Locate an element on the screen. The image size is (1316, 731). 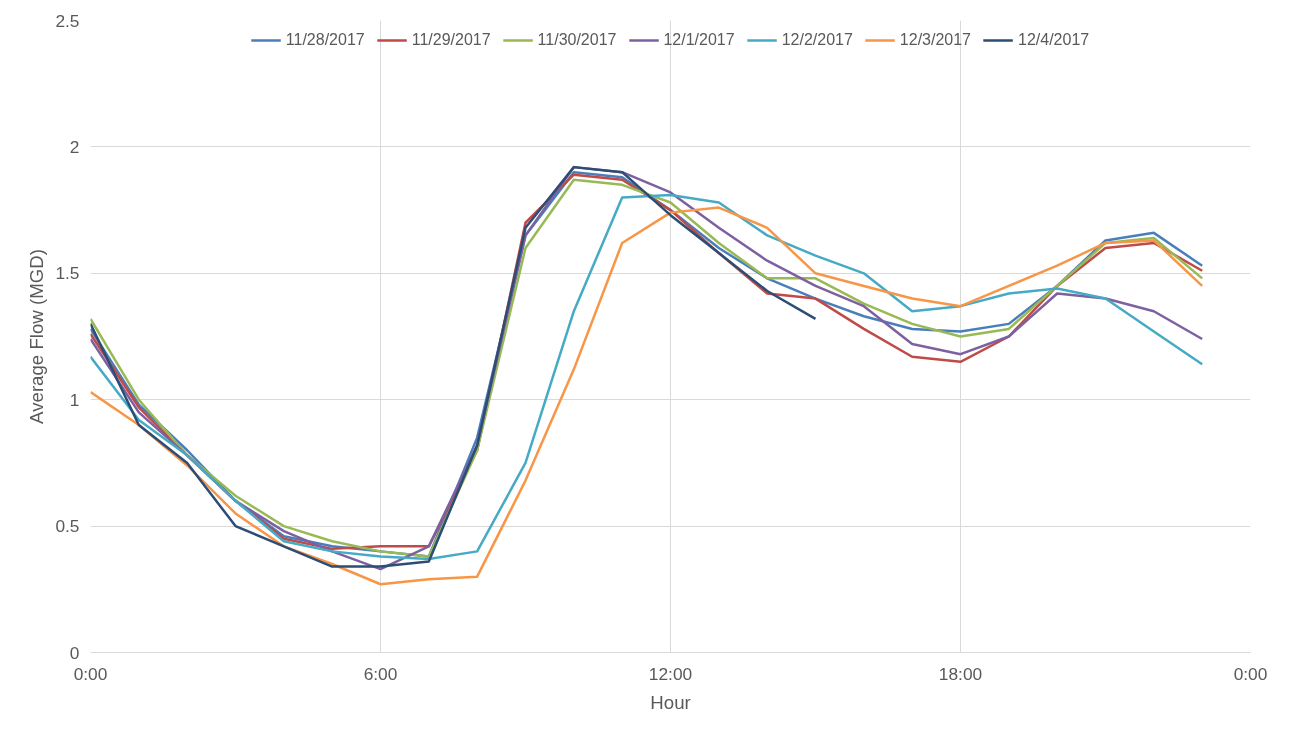
legend-label: 11/29/2017 is located at coordinates (451, 40).